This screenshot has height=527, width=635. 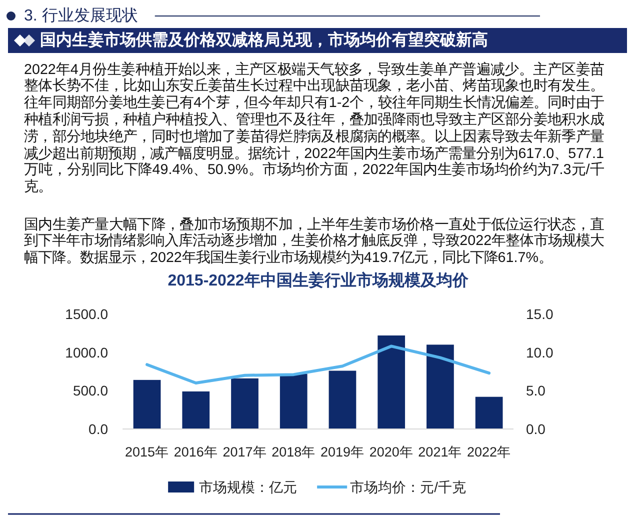 I want to click on x-tick-label: 2015年, so click(x=147, y=452).